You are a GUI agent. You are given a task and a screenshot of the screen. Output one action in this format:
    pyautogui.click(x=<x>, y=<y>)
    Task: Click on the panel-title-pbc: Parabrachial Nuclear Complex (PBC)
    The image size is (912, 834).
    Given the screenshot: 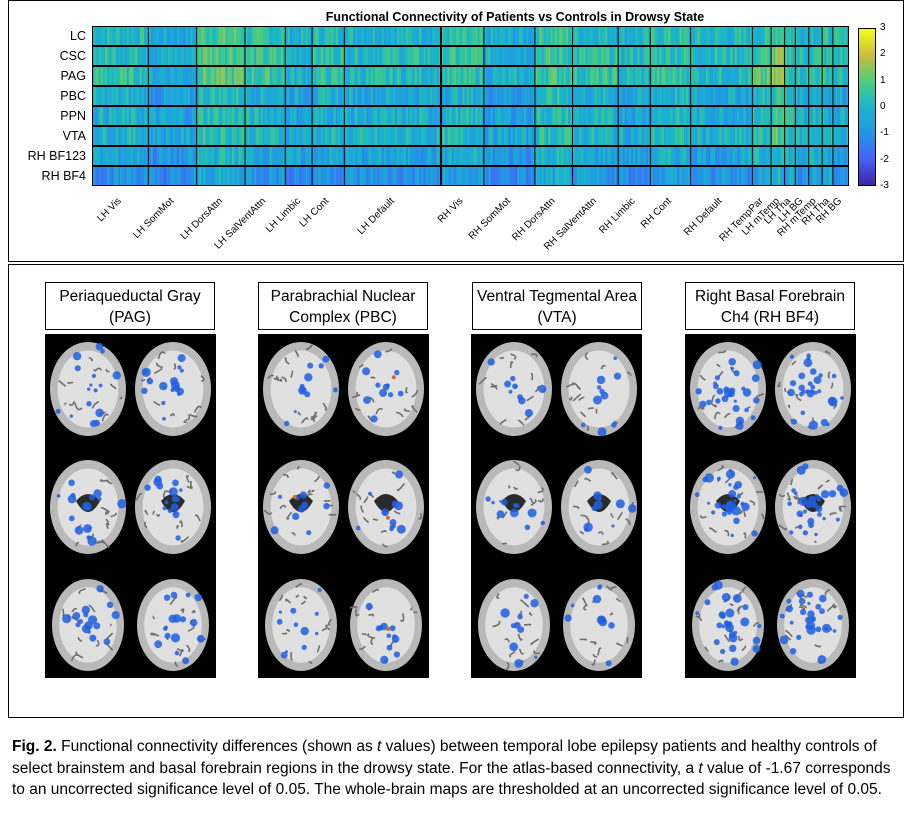 What is the action you would take?
    pyautogui.click(x=343, y=306)
    